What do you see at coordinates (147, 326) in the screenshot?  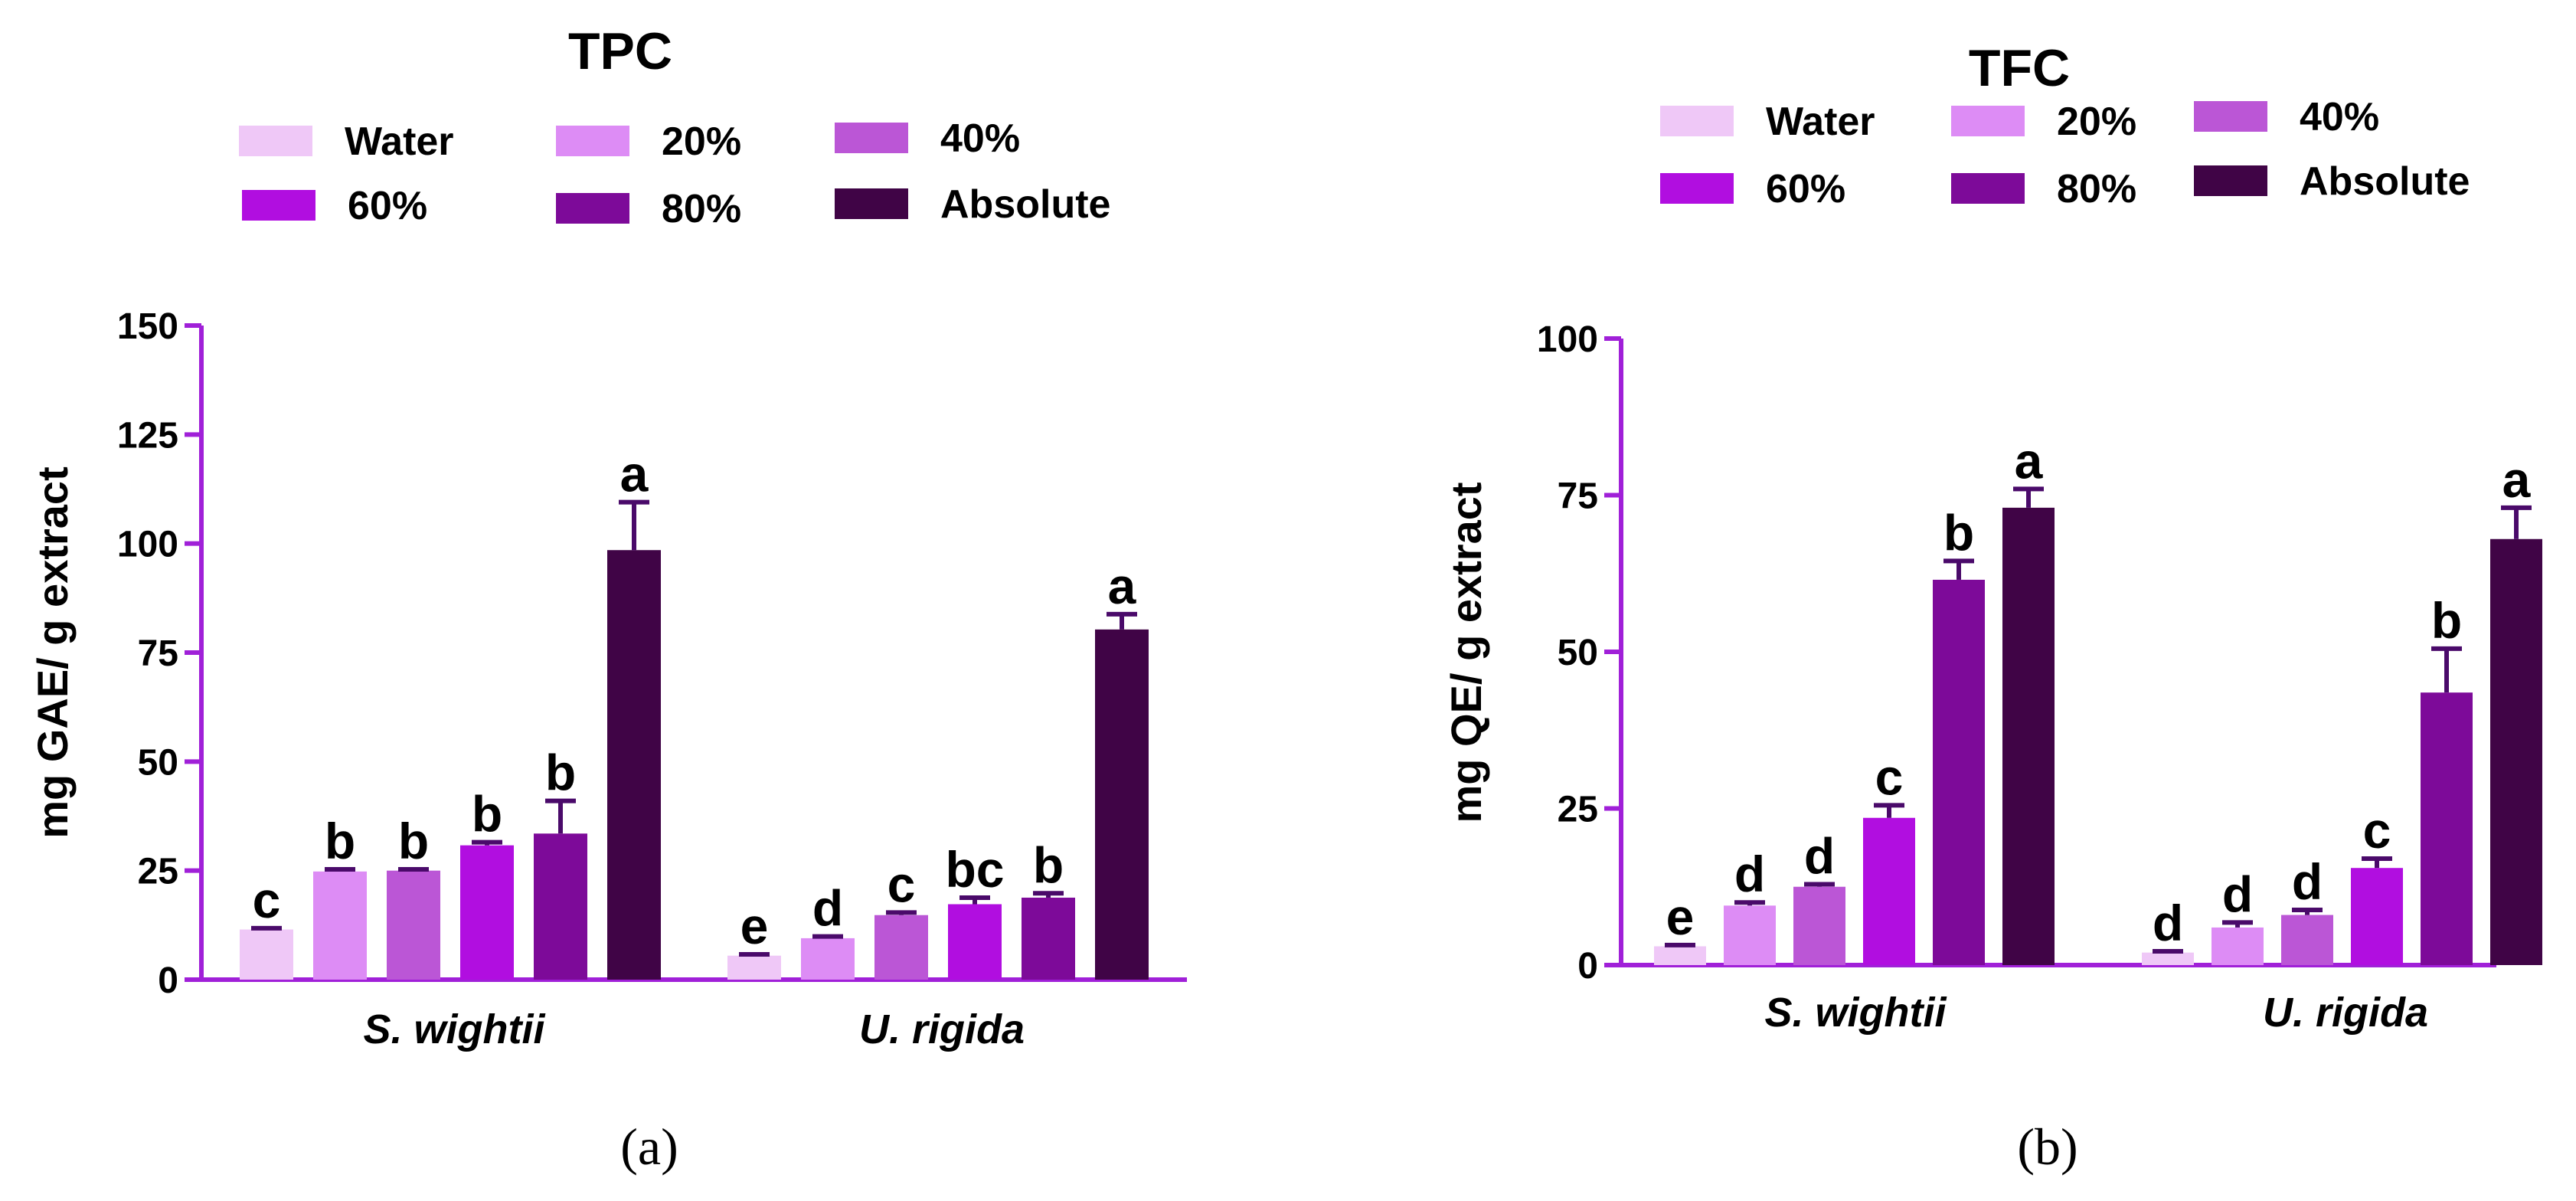 I see `y-tick-label: 150` at bounding box center [147, 326].